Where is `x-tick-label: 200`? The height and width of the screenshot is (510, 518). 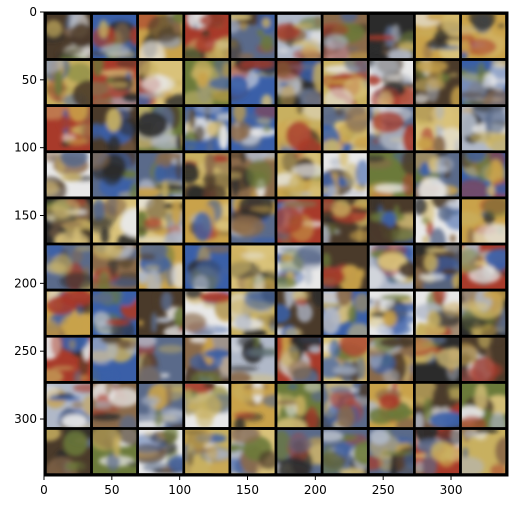
x-tick-label: 200 is located at coordinates (315, 490).